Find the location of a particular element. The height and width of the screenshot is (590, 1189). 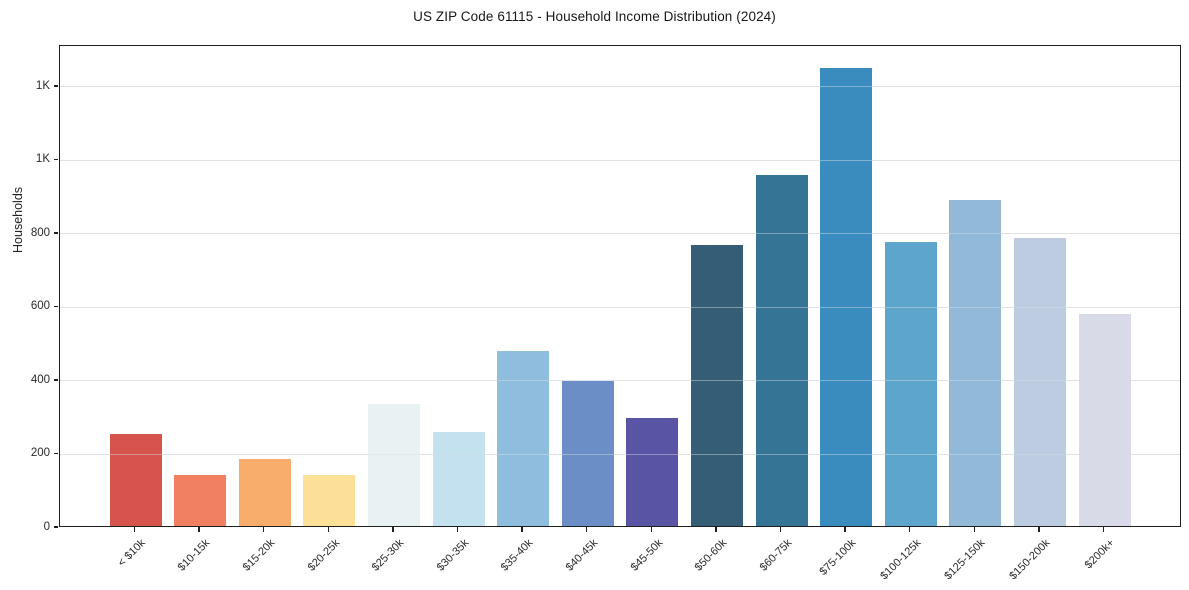

x-tick-label: < $10k is located at coordinates (131, 553).